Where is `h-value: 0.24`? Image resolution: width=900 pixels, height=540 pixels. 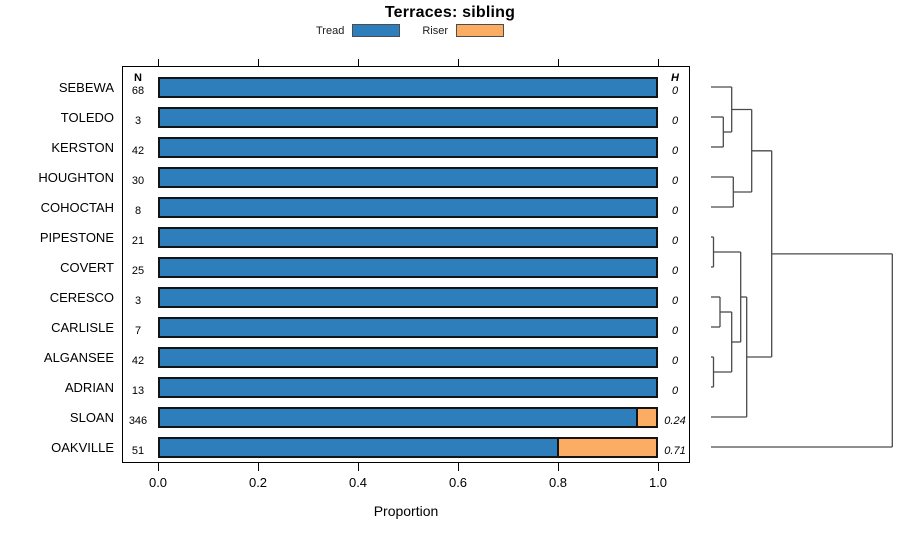
h-value: 0.24 is located at coordinates (675, 421).